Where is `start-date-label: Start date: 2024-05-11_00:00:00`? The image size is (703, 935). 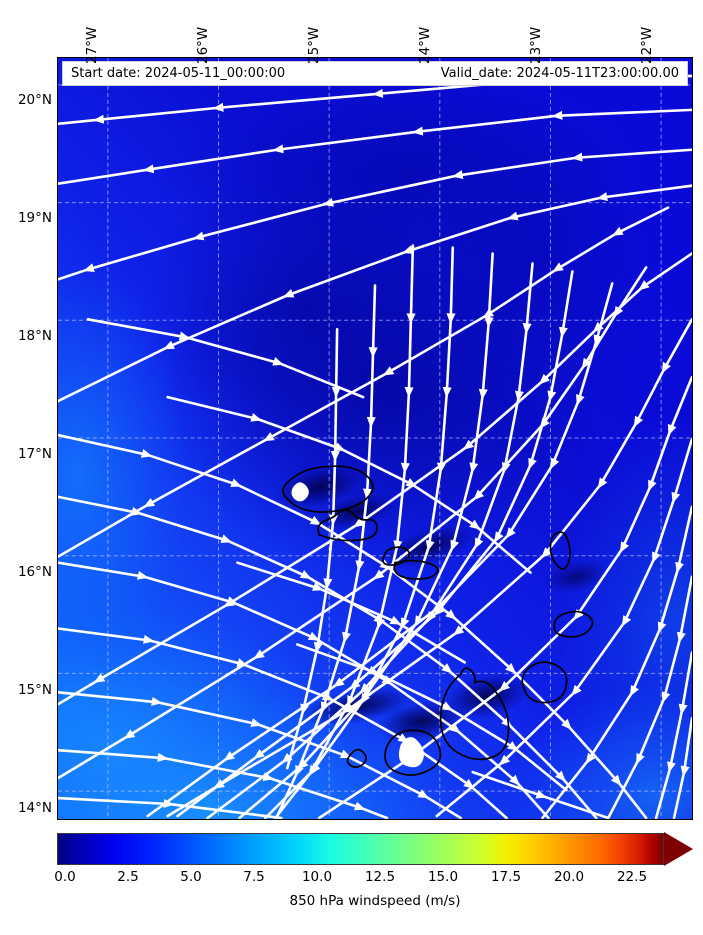
start-date-label: Start date: 2024-05-11_00:00:00 is located at coordinates (178, 73).